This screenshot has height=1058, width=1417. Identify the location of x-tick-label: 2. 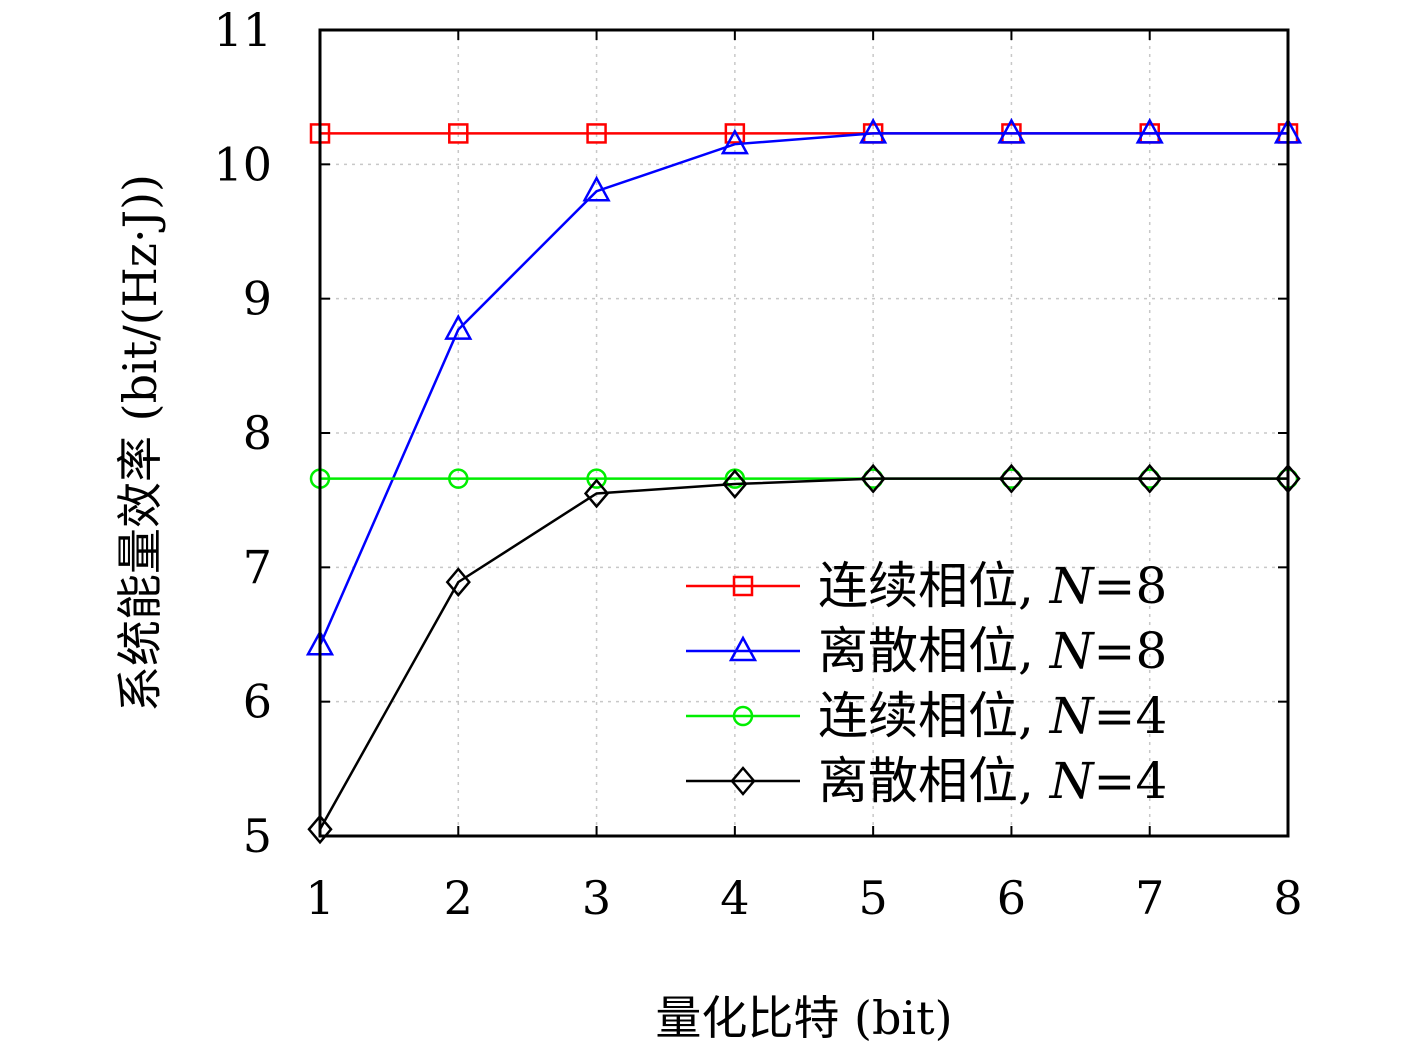
(458, 898).